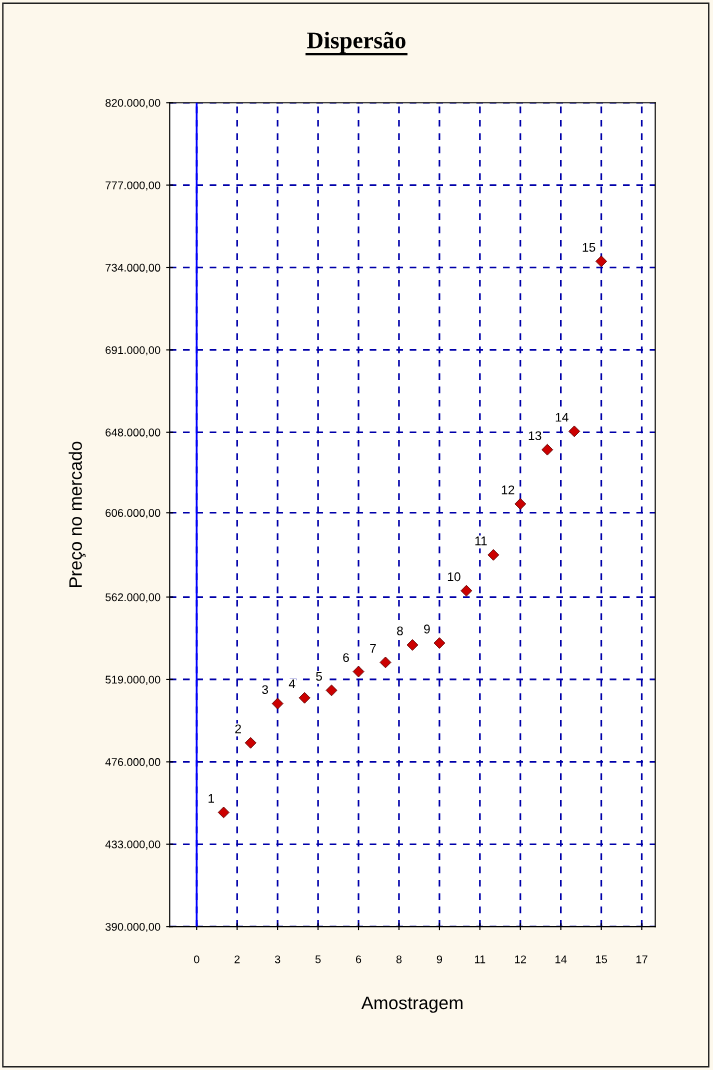 This screenshot has width=713, height=1070. I want to click on annotation: 14, so click(562, 417).